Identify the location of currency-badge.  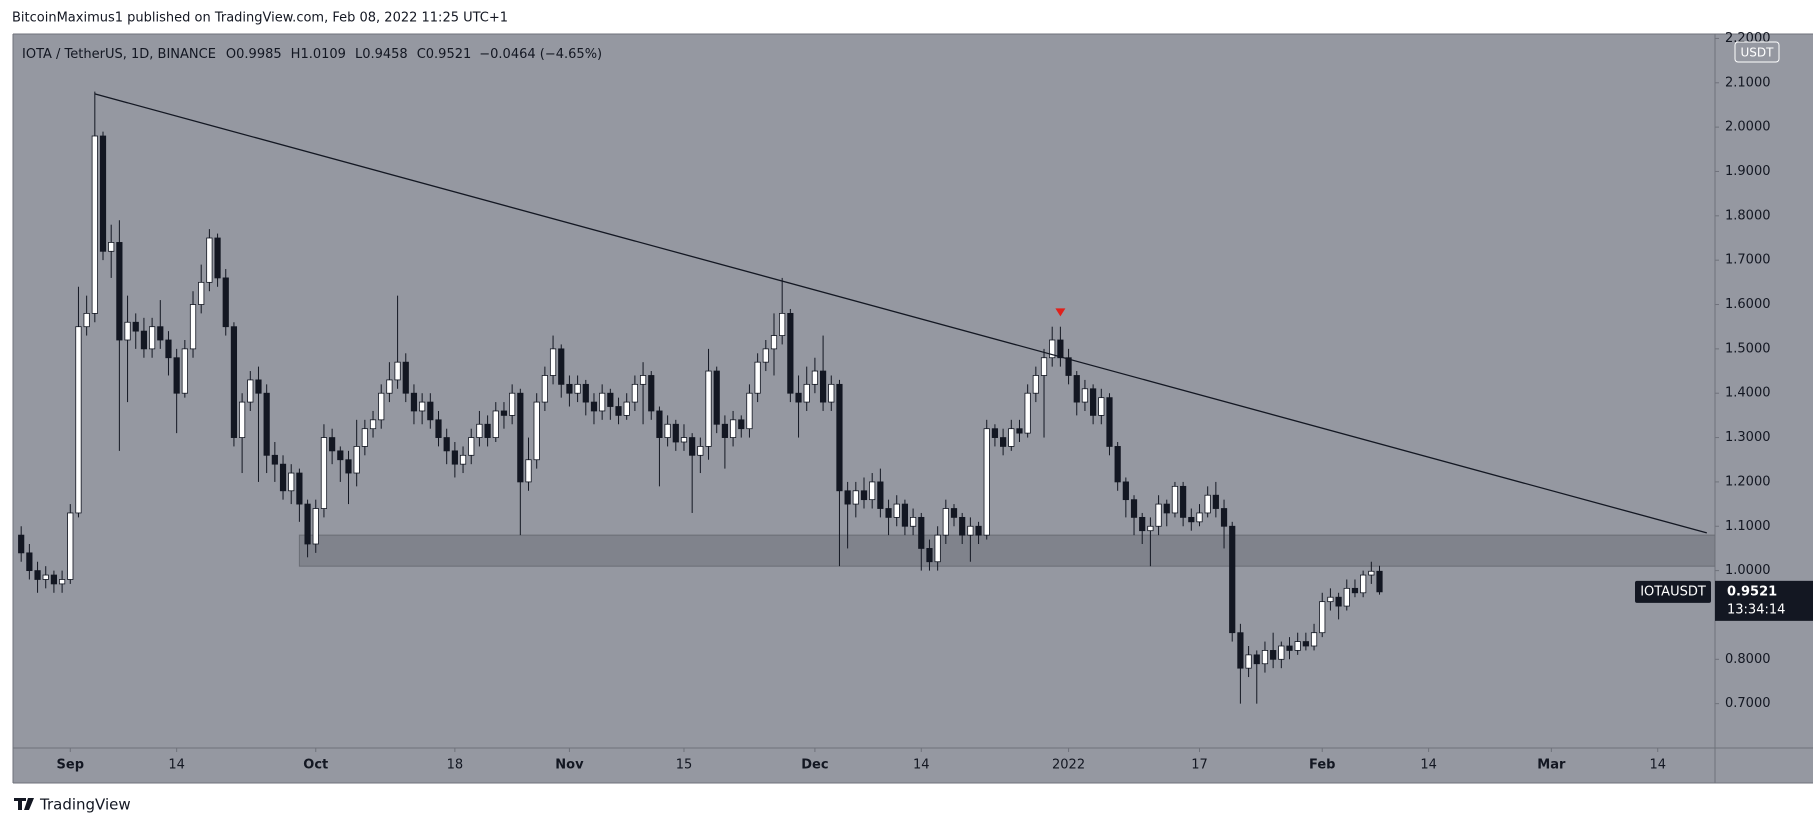
(1757, 52).